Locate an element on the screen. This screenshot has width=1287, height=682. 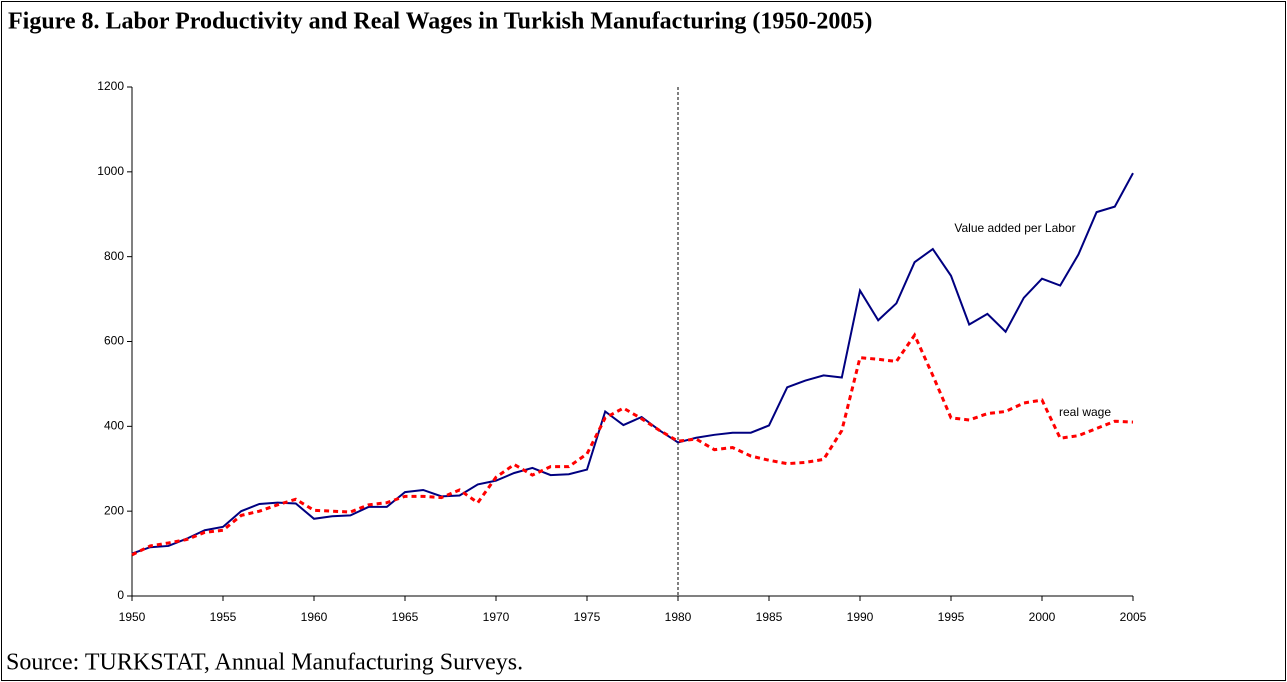
x-tick-label: 1985 is located at coordinates (769, 617).